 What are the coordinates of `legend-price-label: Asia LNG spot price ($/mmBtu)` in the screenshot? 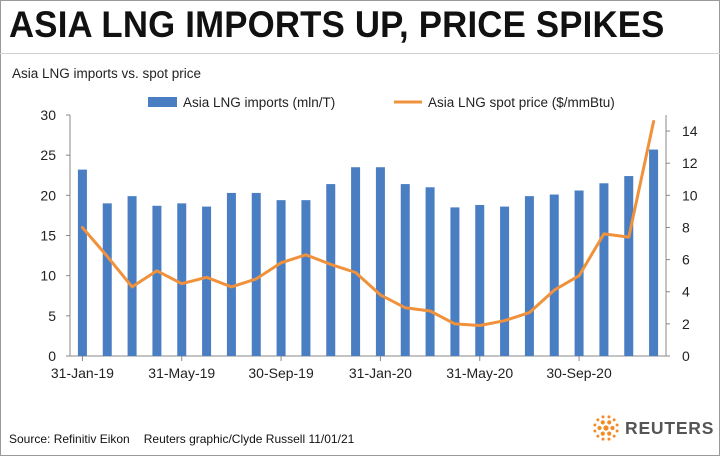 It's located at (521, 102).